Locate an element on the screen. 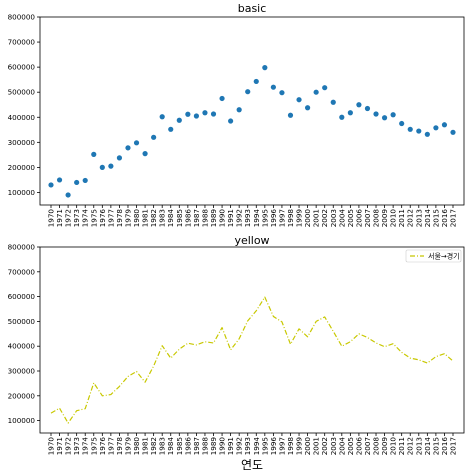 The height and width of the screenshot is (476, 474). legend-box is located at coordinates (433, 256).